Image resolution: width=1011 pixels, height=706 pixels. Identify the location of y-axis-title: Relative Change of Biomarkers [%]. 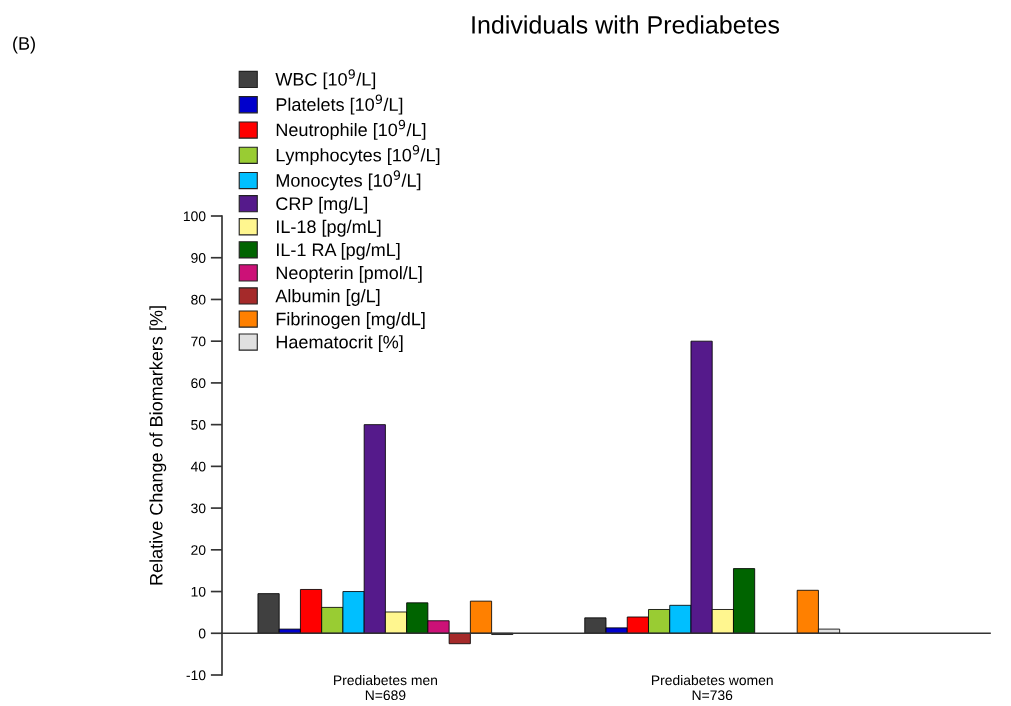
(158, 445).